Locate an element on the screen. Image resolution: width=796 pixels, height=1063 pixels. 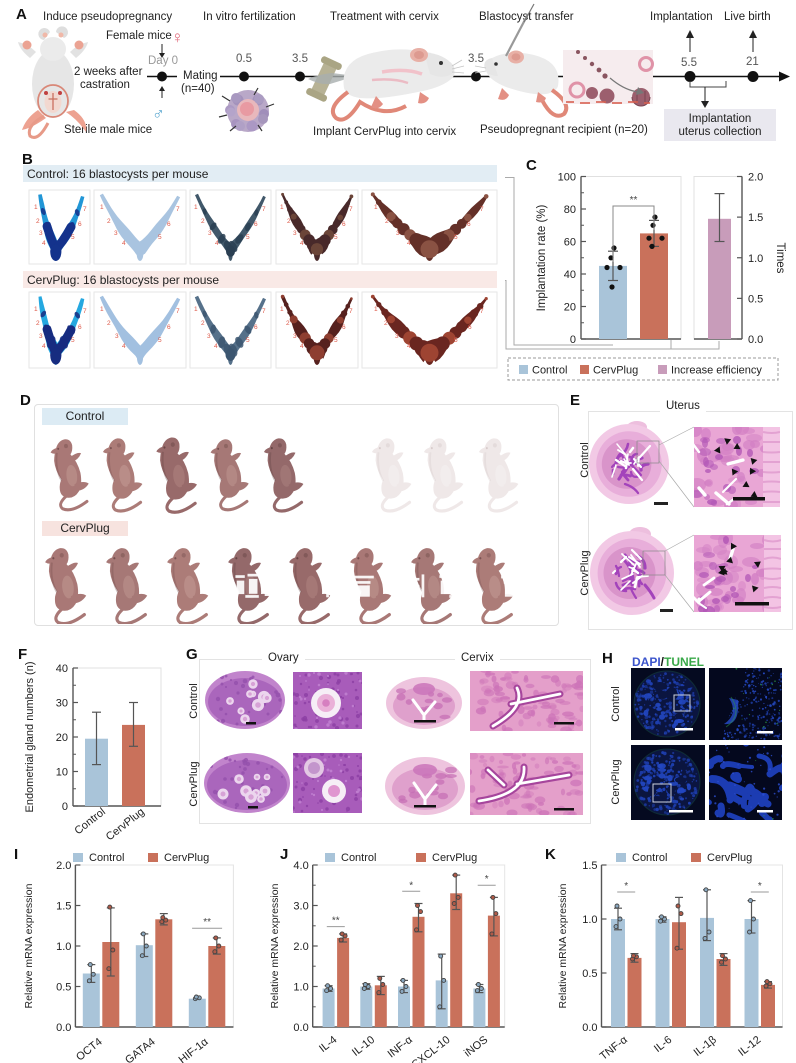
svg-text: Induce pseudopregnancy is located at coordinates (107, 17).